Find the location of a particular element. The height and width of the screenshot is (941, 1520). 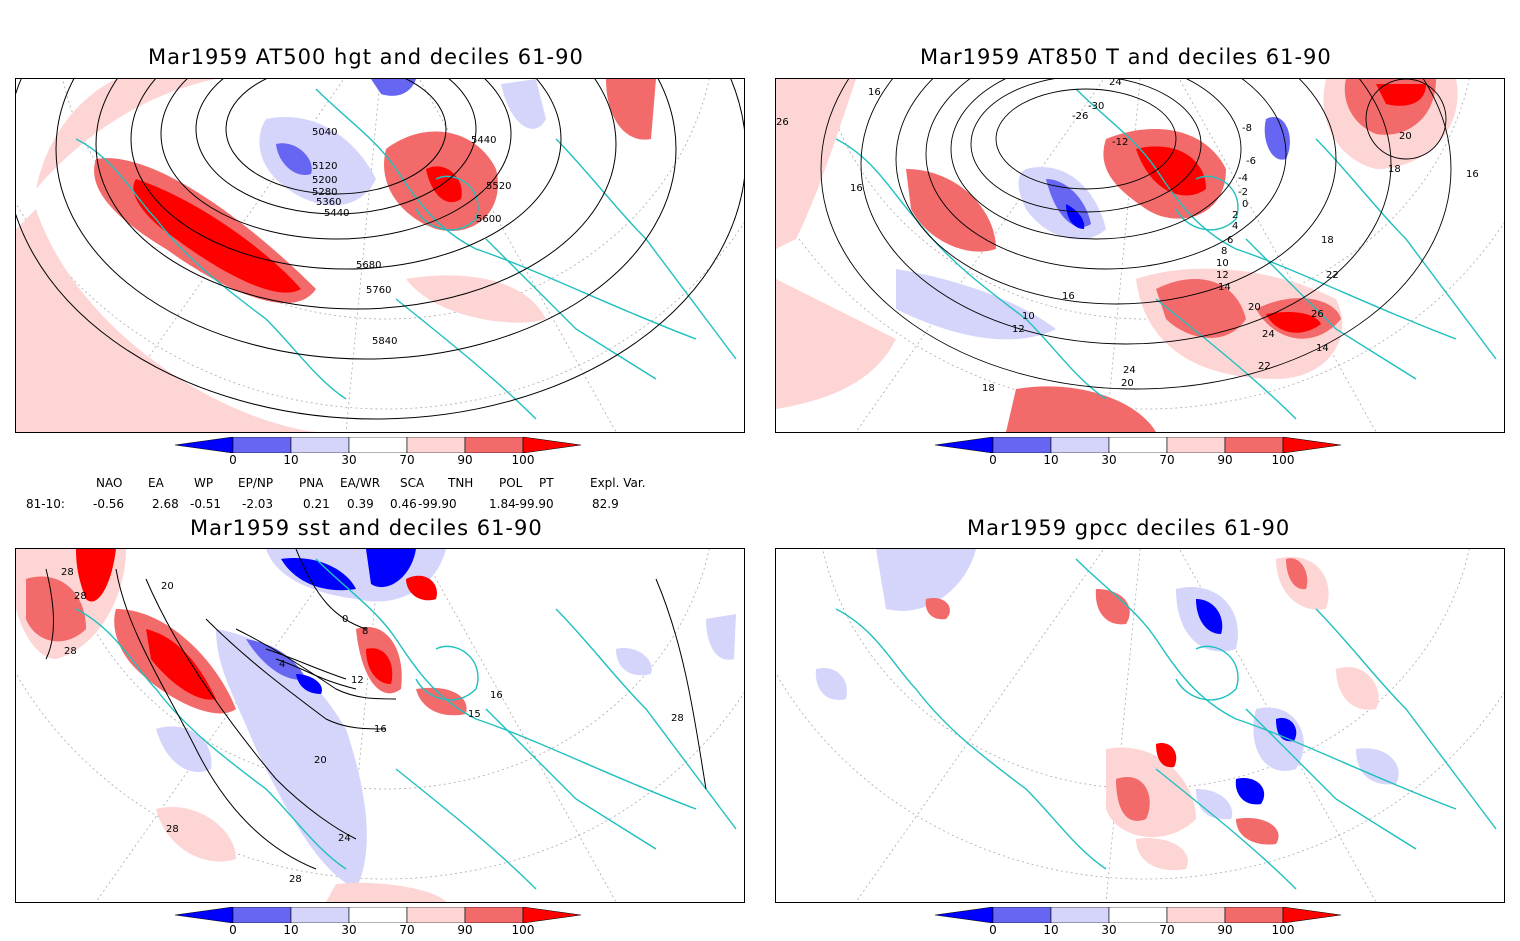

index-header: SCA is located at coordinates (412, 483).